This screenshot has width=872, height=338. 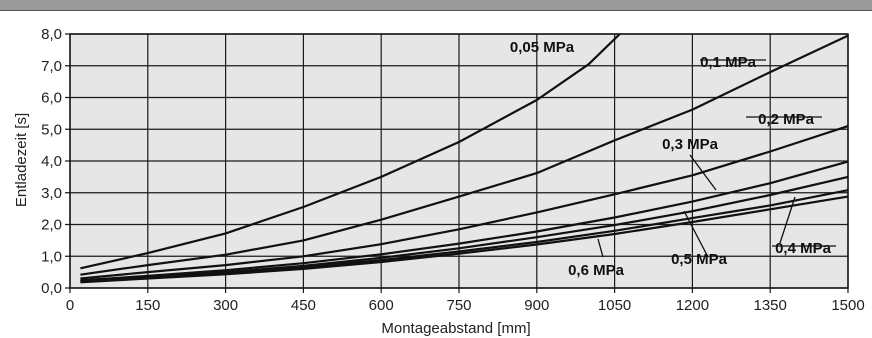 I want to click on series-label-3: 0,3 MPa, so click(x=690, y=144).